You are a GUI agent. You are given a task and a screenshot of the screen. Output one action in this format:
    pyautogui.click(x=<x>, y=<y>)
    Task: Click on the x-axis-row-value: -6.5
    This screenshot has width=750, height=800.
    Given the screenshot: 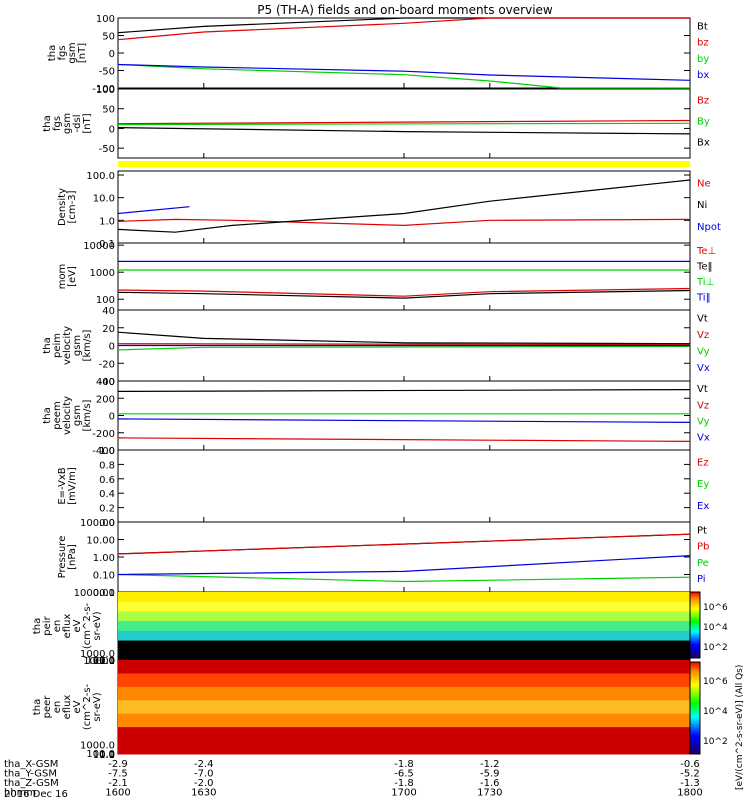 What is the action you would take?
    pyautogui.click(x=404, y=774)
    